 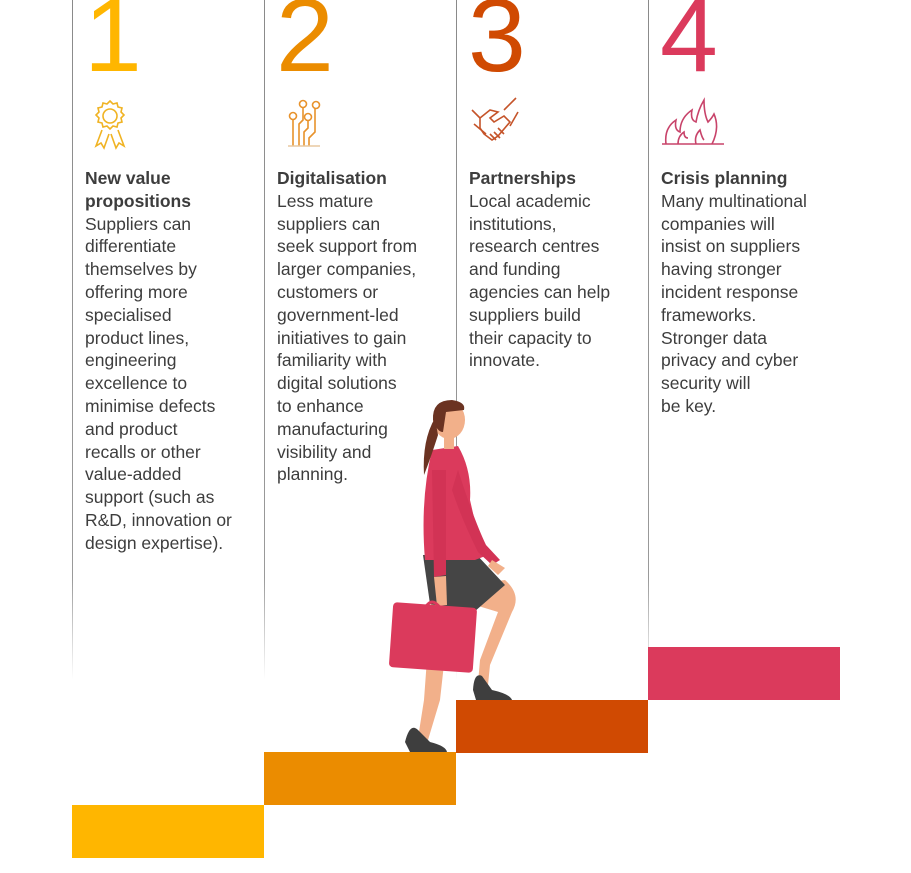 What do you see at coordinates (706, 383) in the screenshot?
I see `description-line: security will` at bounding box center [706, 383].